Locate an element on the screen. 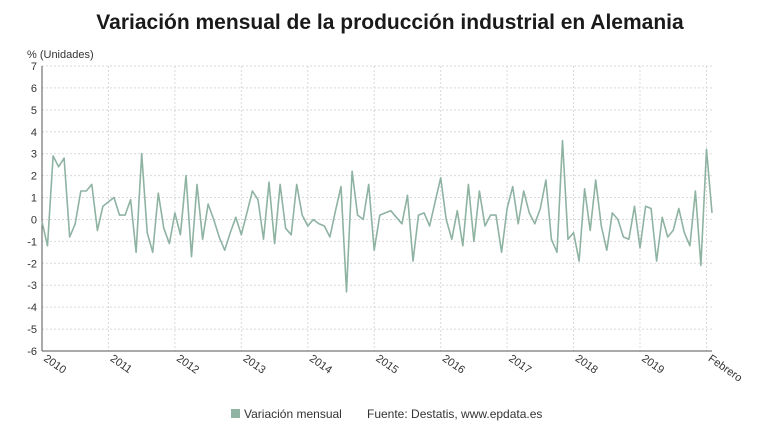 The image size is (780, 445). x-tick-label: 2011 is located at coordinates (121, 364).